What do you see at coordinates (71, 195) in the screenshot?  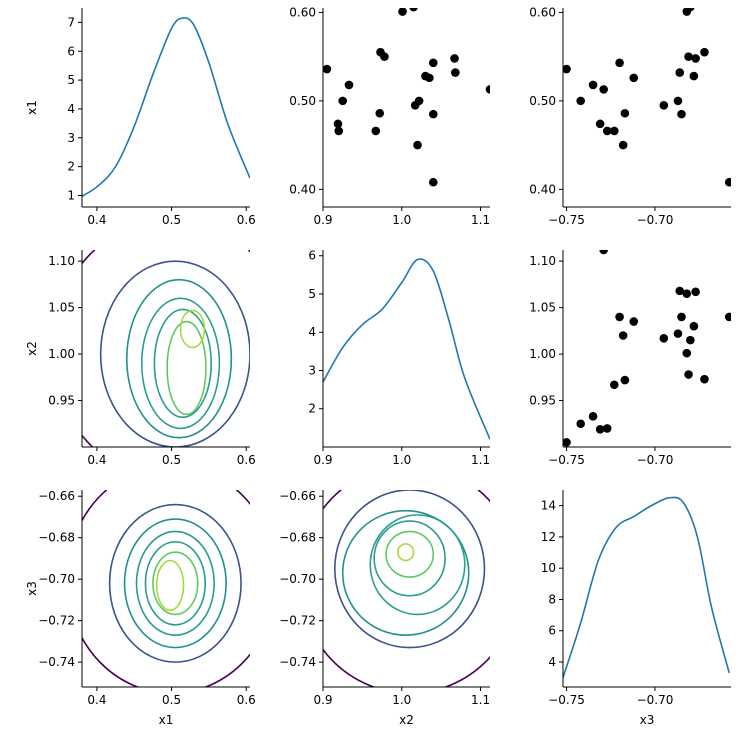 I see `y-tick-label: 1` at bounding box center [71, 195].